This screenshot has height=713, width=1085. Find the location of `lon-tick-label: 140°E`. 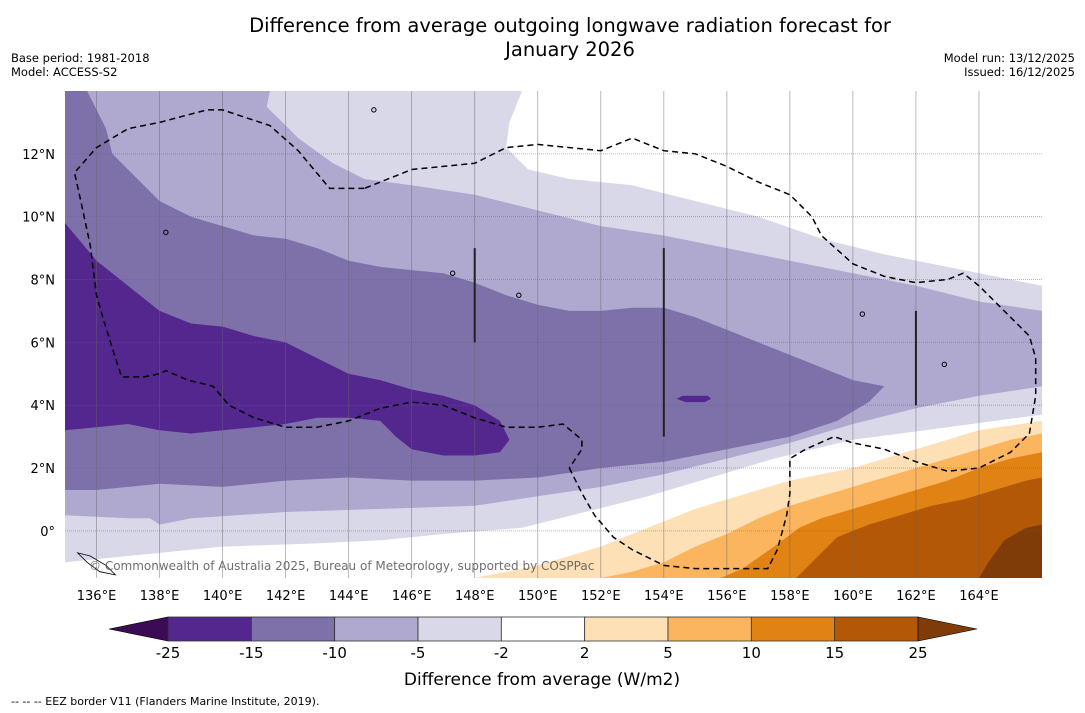

lon-tick-label: 140°E is located at coordinates (223, 596).